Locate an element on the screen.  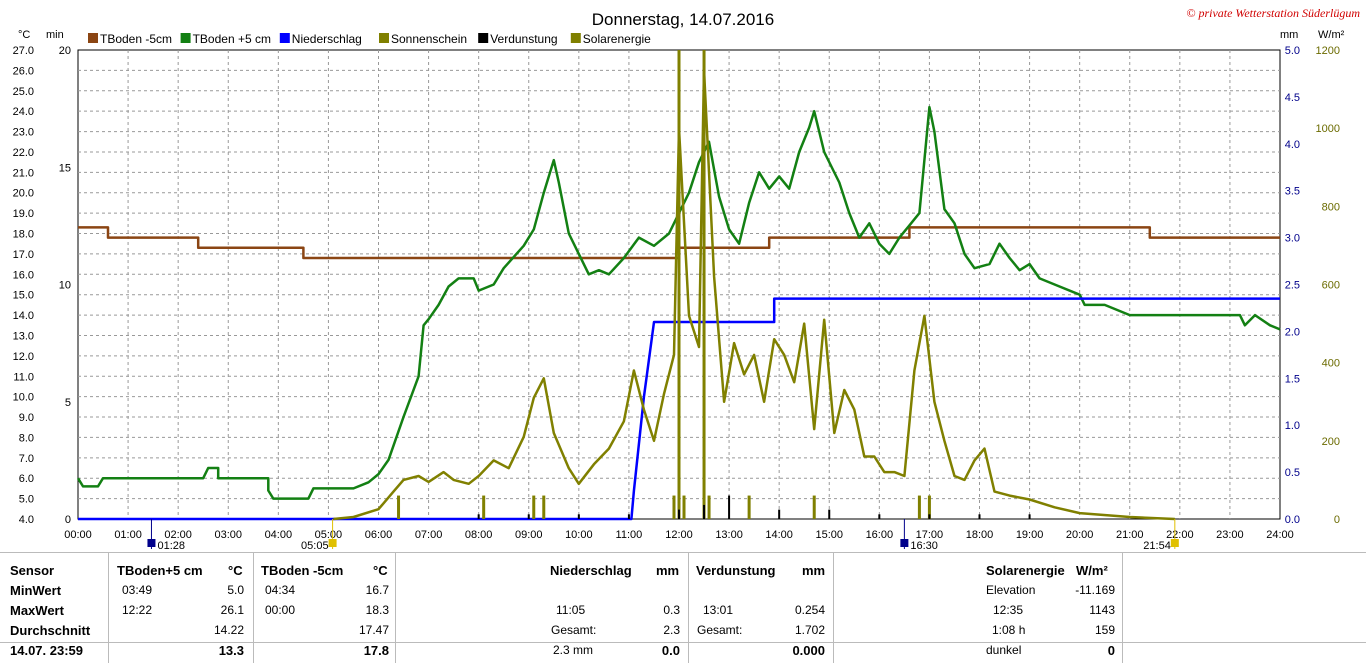
y-tick-label-c: 13.0 is located at coordinates (23, 336).